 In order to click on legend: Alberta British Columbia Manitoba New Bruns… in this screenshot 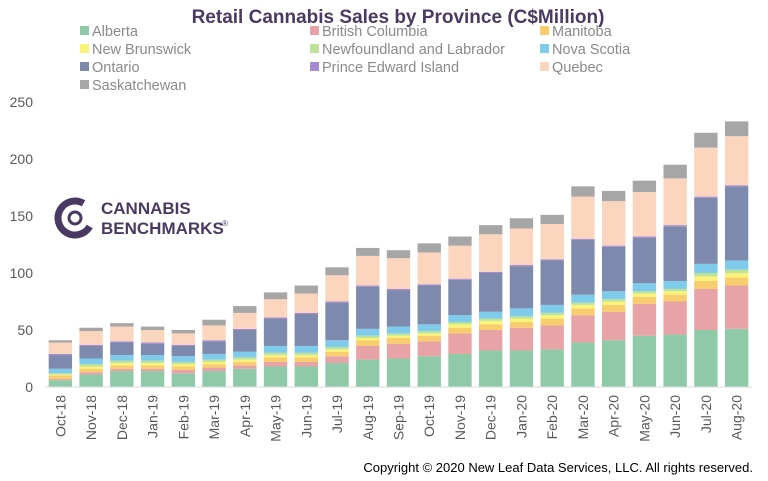, I will do `click(355, 59)`.